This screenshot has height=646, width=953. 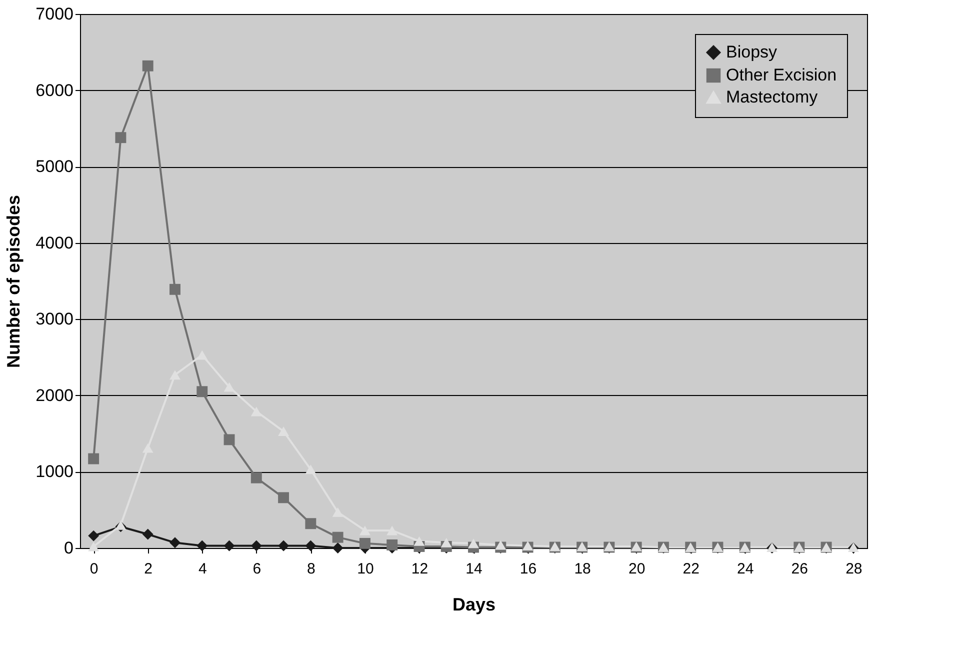 What do you see at coordinates (55, 395) in the screenshot?
I see `y-tick-label: 2000` at bounding box center [55, 395].